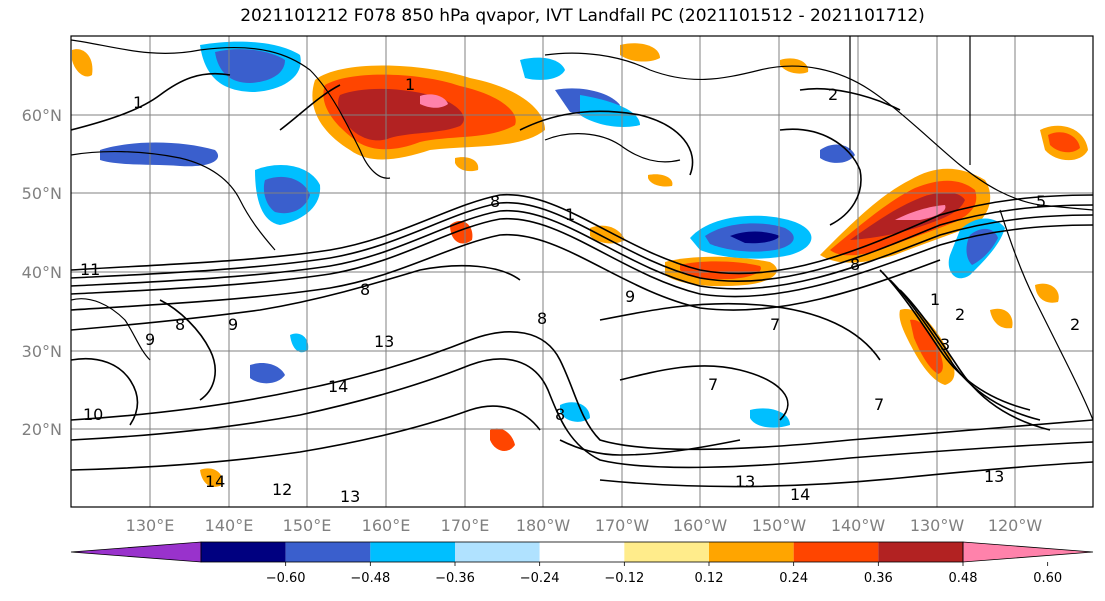 This screenshot has height=601, width=1105. What do you see at coordinates (540, 578) in the screenshot?
I see `colorbar-tick-label: −0.24` at bounding box center [540, 578].